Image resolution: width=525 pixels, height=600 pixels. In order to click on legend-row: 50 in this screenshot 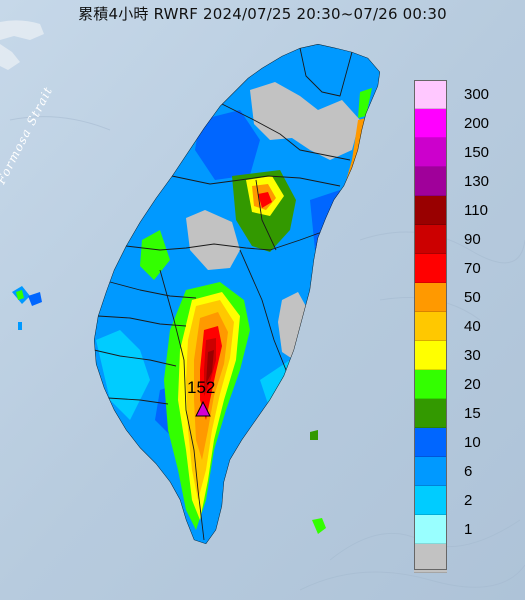, I will do `click(466, 297)`.